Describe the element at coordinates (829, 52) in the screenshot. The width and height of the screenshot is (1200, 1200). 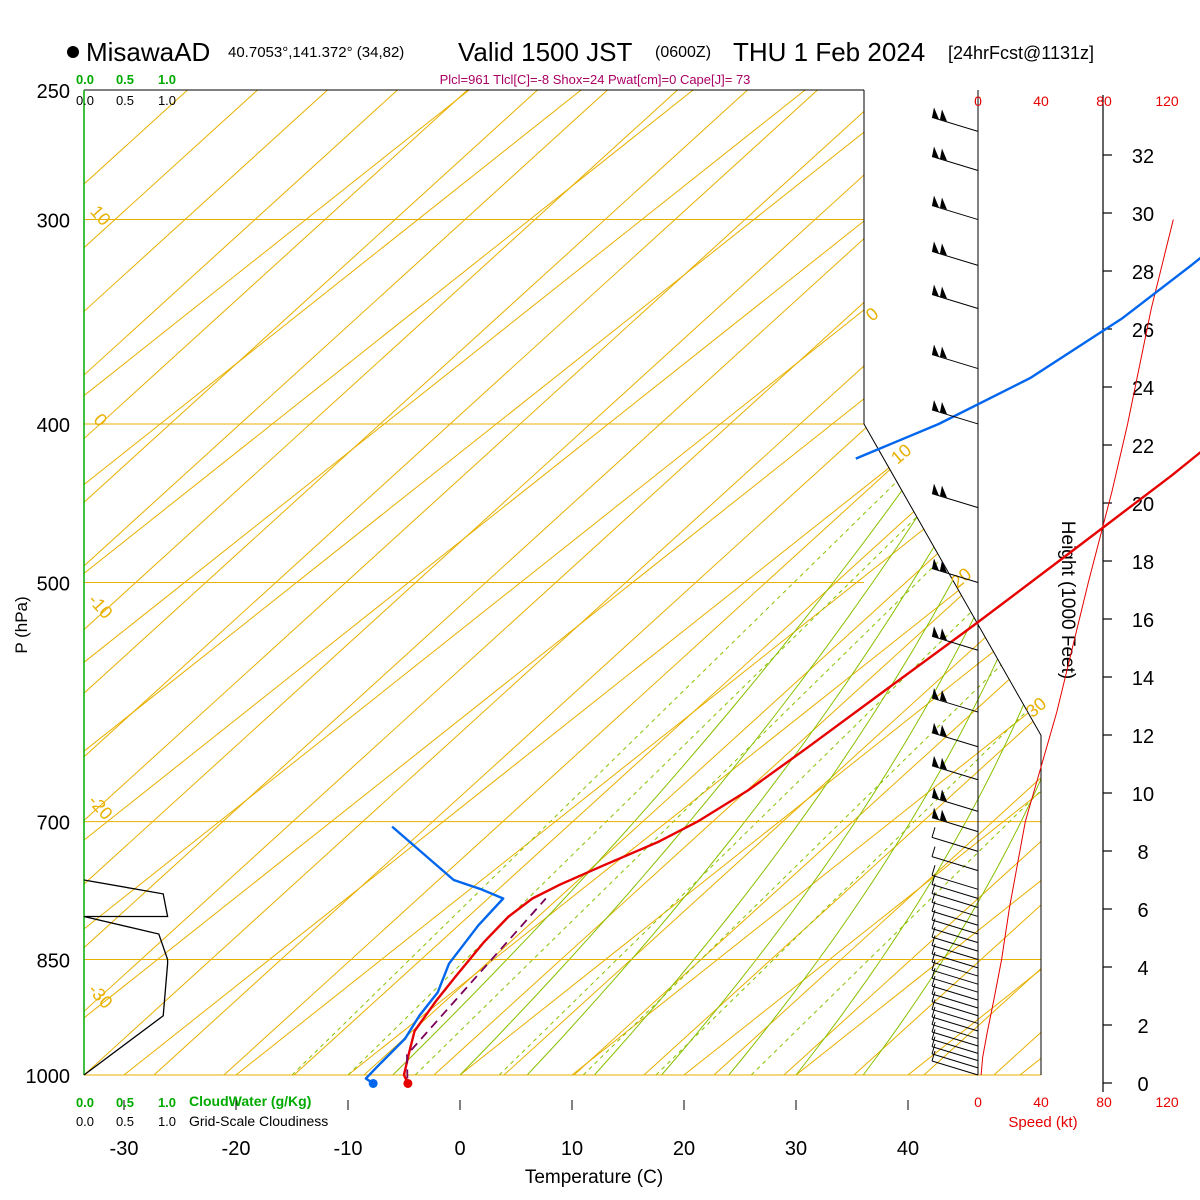
I see `valid-date: THU 1 Feb 2024` at that location.